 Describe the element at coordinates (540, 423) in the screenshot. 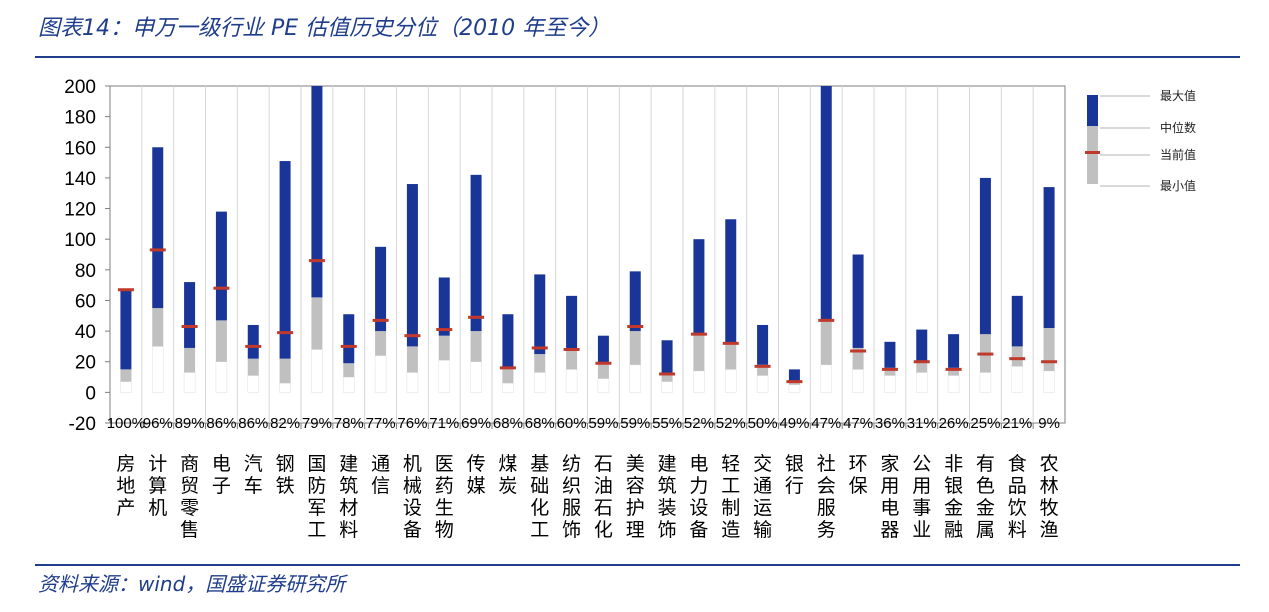

I see `percentile-label: 68%` at that location.